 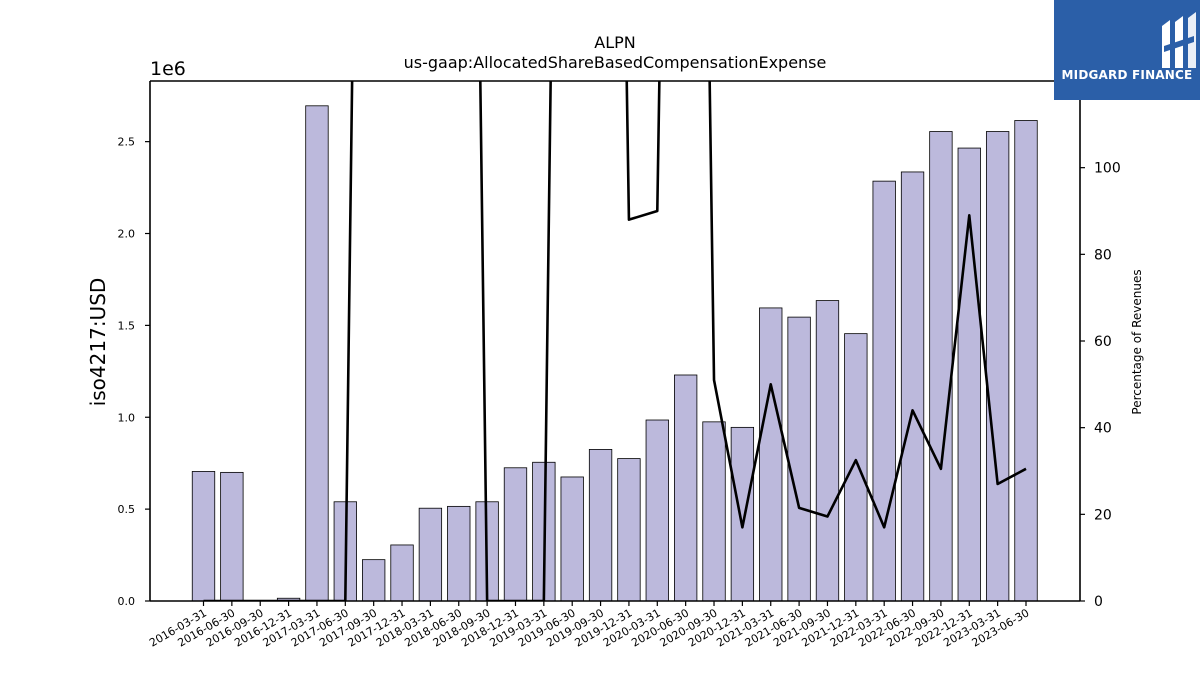 What do you see at coordinates (127, 509) in the screenshot?
I see `y-tick-label: 0.5` at bounding box center [127, 509].